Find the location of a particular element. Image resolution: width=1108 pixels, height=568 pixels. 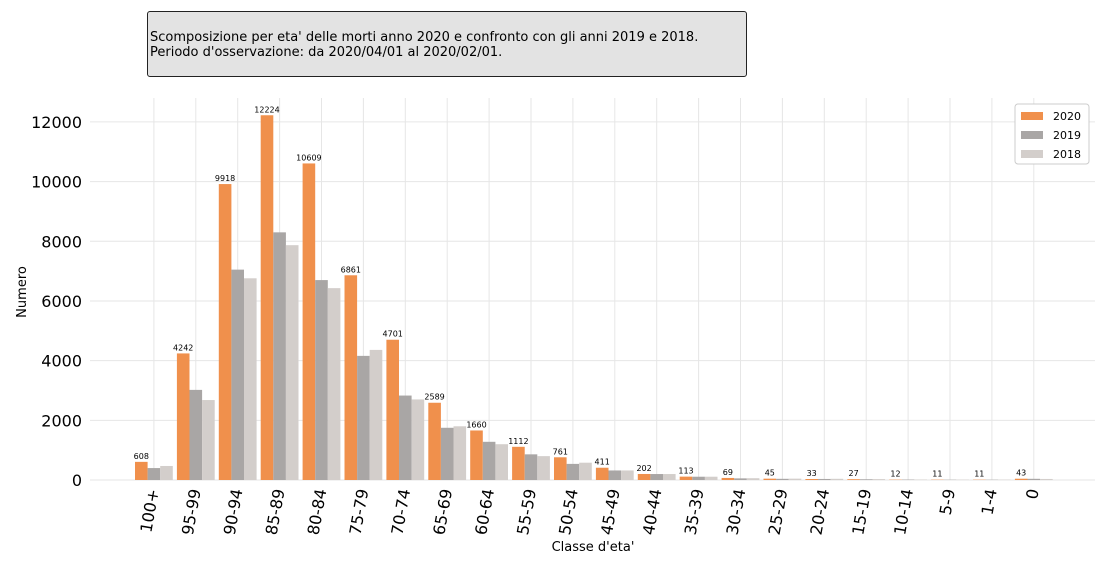

x-tick-label: 100+ is located at coordinates (149, 510).